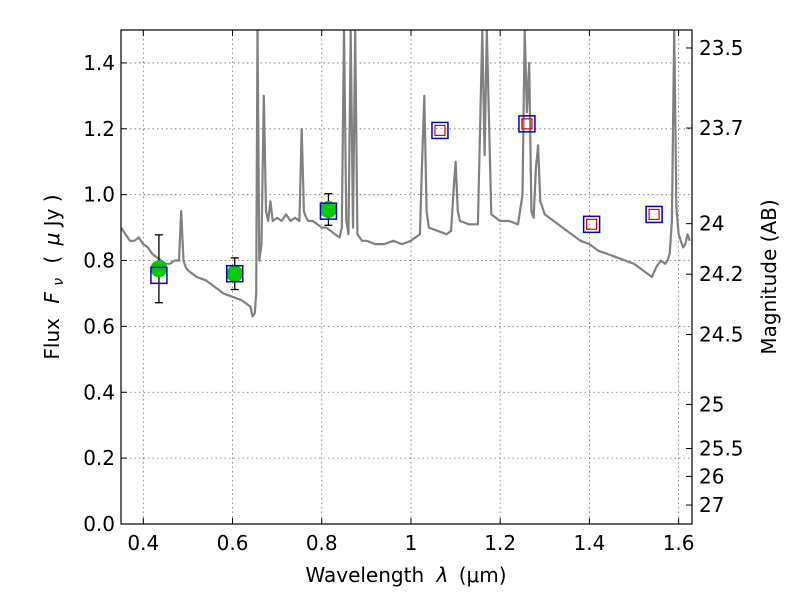 The image size is (800, 600). I want to click on y-axis-label: Flux F ν ( μ Jy ), so click(54, 276).